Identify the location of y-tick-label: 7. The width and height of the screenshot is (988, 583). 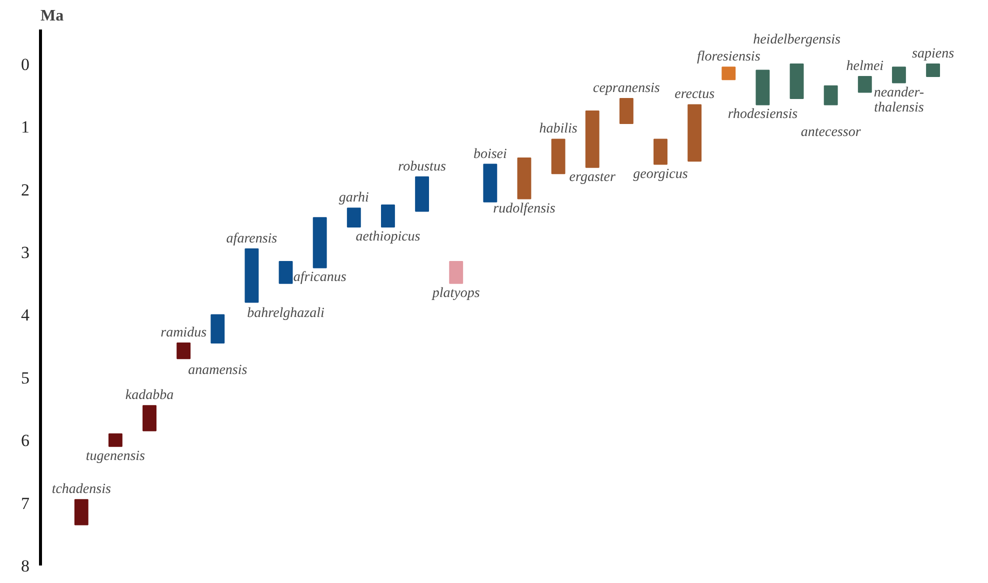
(25, 503).